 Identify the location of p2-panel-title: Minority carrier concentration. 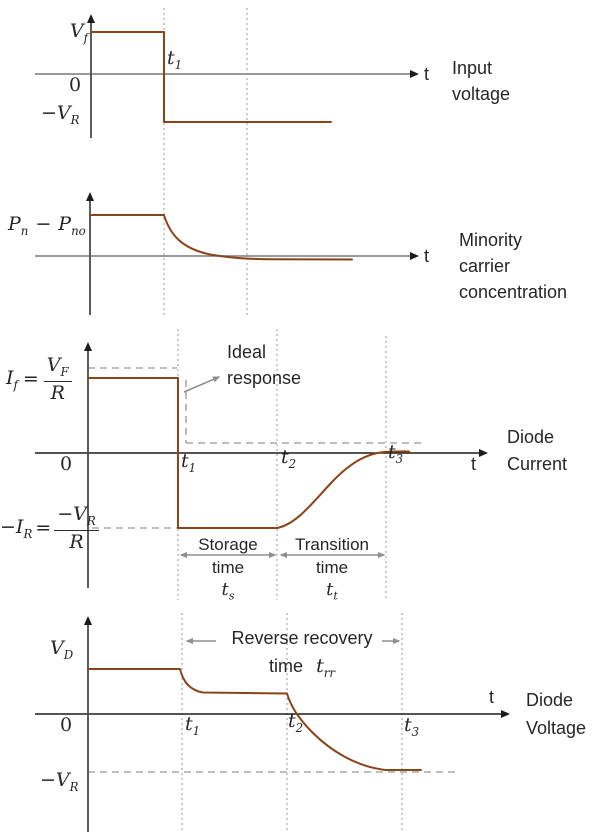
(513, 266).